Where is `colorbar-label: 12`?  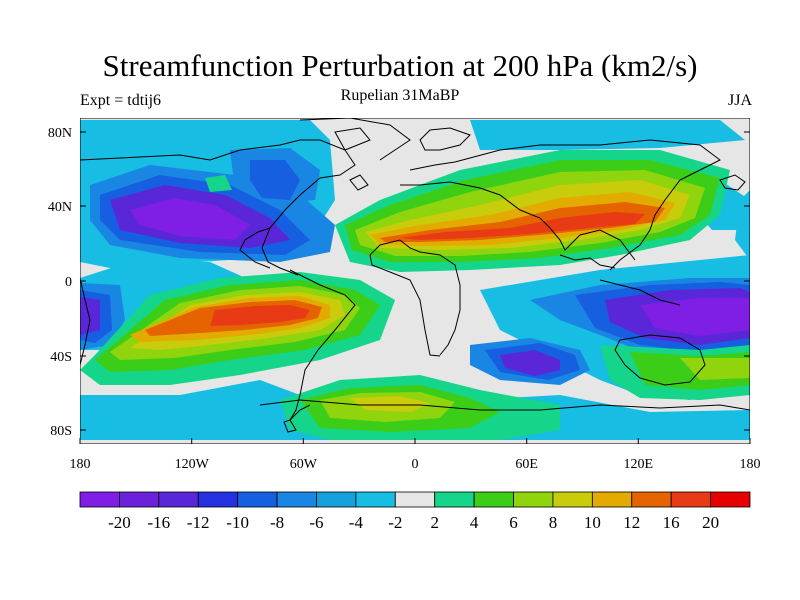 colorbar-label: 12 is located at coordinates (631, 522).